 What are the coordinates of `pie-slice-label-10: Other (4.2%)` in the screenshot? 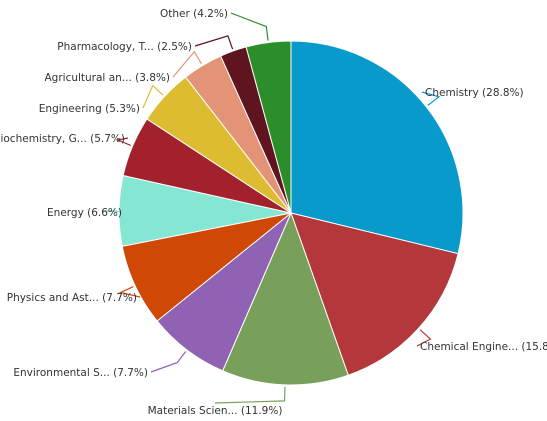 It's located at (194, 14).